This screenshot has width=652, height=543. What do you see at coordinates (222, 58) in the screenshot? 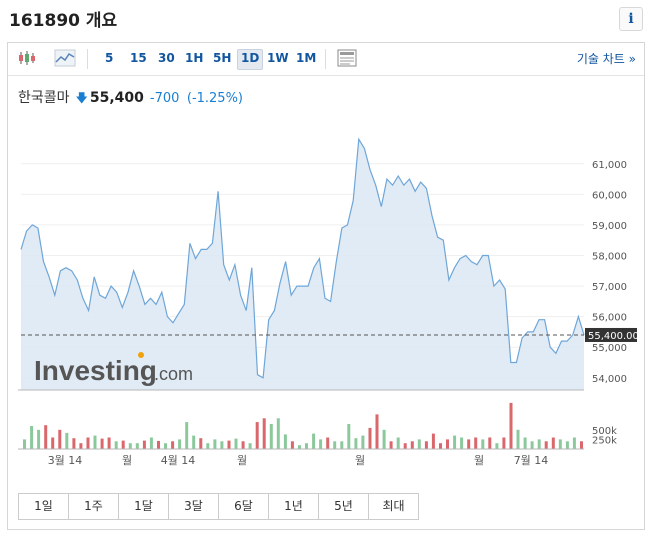
I see `timeframe-5h: 5H` at bounding box center [222, 58].